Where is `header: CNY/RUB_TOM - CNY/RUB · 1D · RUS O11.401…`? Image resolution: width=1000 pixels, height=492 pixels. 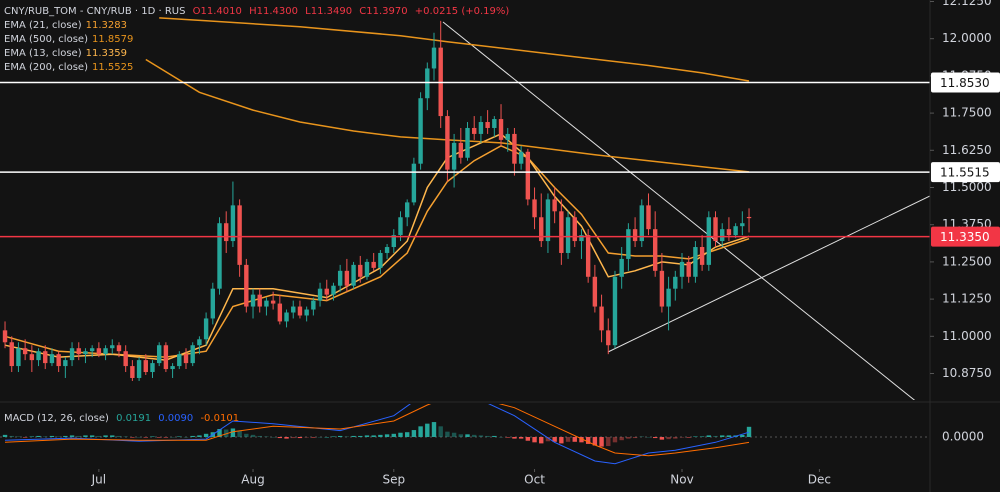 header: CNY/RUB_TOM - CNY/RUB · 1D · RUS O11.401… is located at coordinates (256, 11).